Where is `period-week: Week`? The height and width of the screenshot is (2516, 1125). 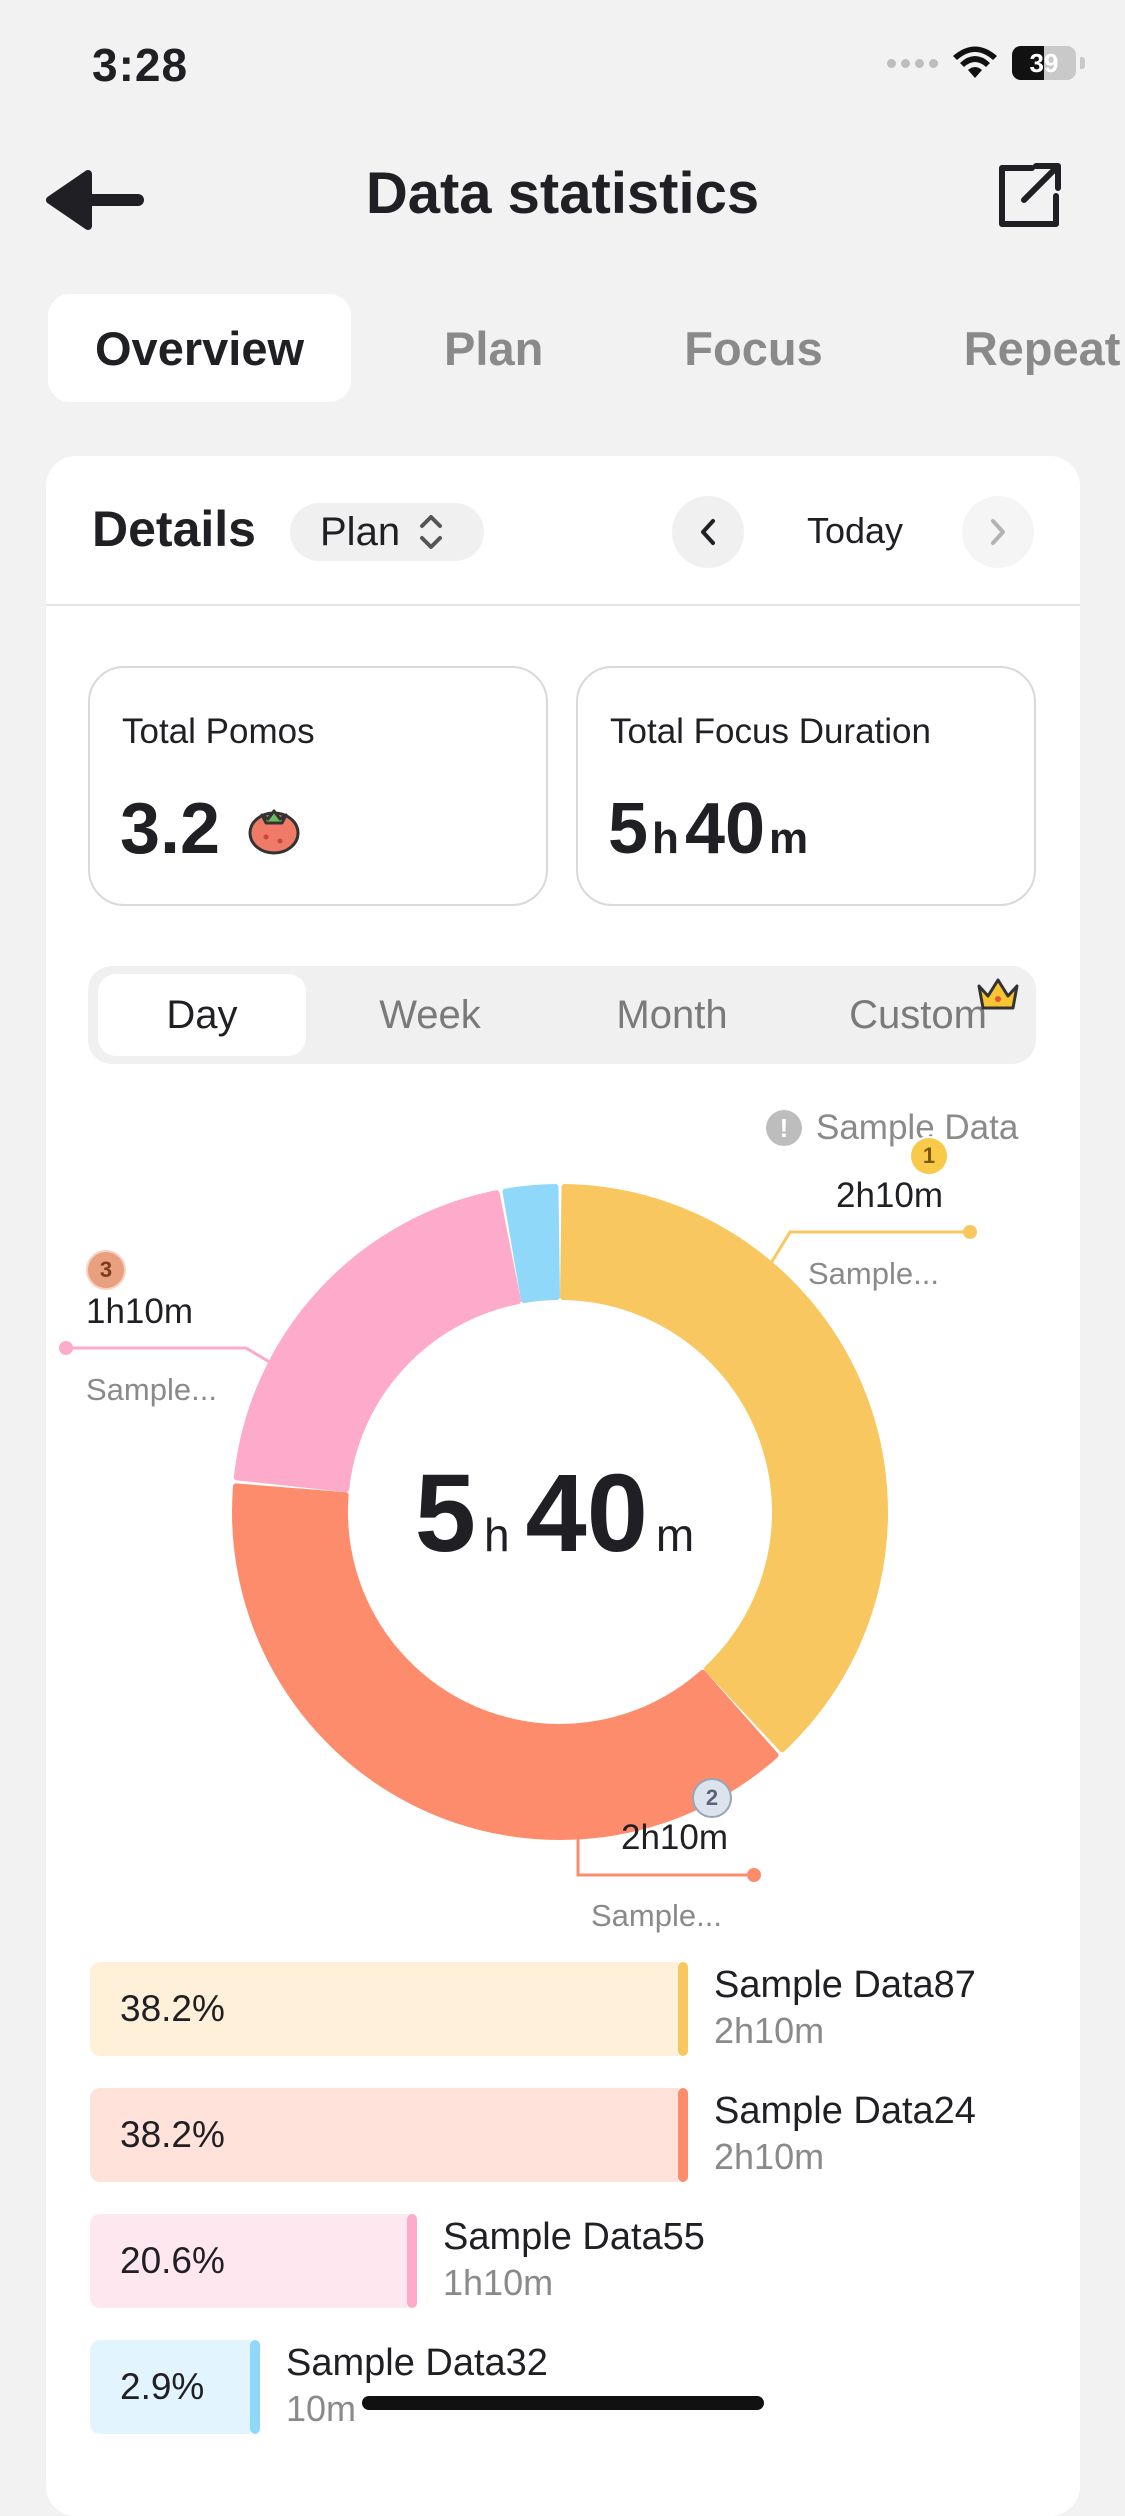 period-week: Week is located at coordinates (430, 1014).